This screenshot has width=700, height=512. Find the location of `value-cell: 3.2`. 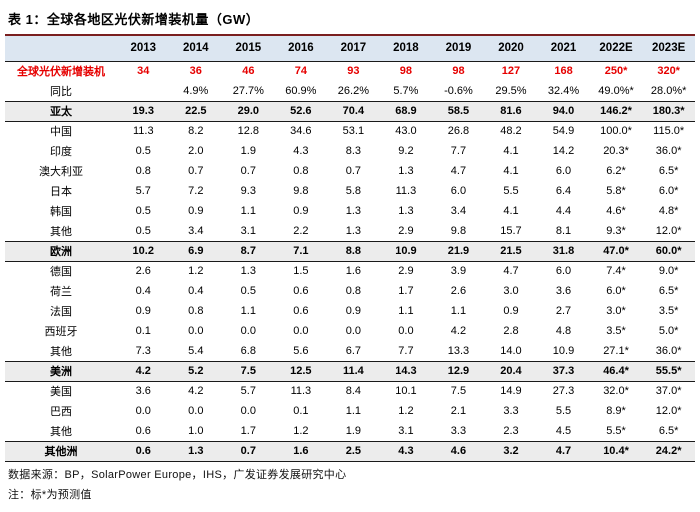

value-cell: 3.2 is located at coordinates (511, 451).